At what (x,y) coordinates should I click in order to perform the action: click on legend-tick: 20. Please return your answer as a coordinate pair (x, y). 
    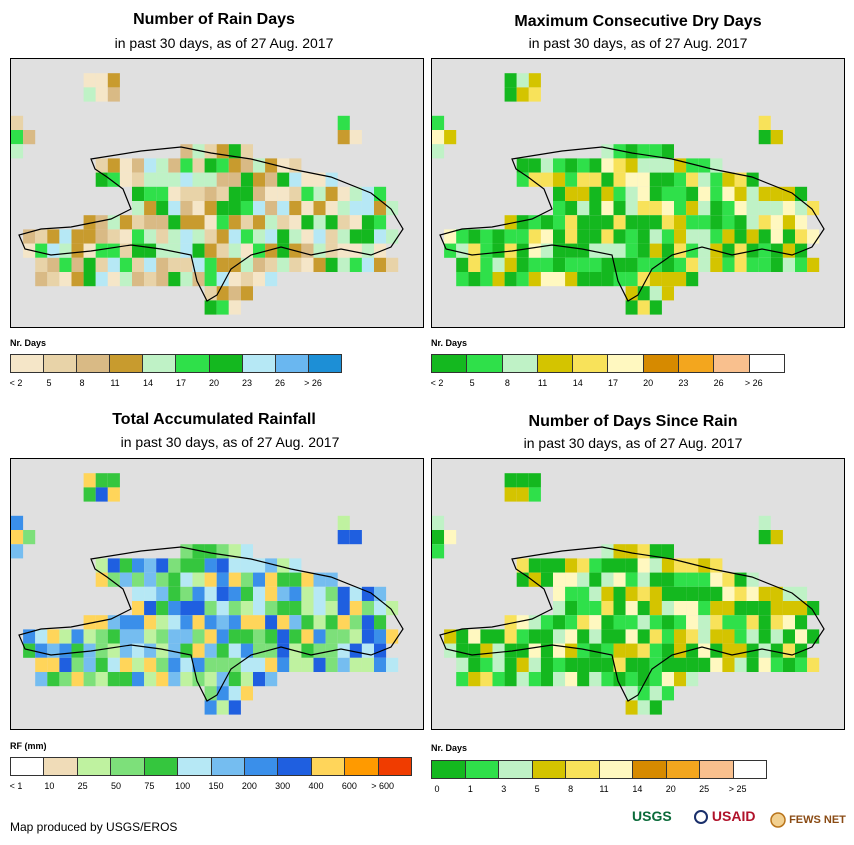
    Looking at the image, I should click on (648, 383).